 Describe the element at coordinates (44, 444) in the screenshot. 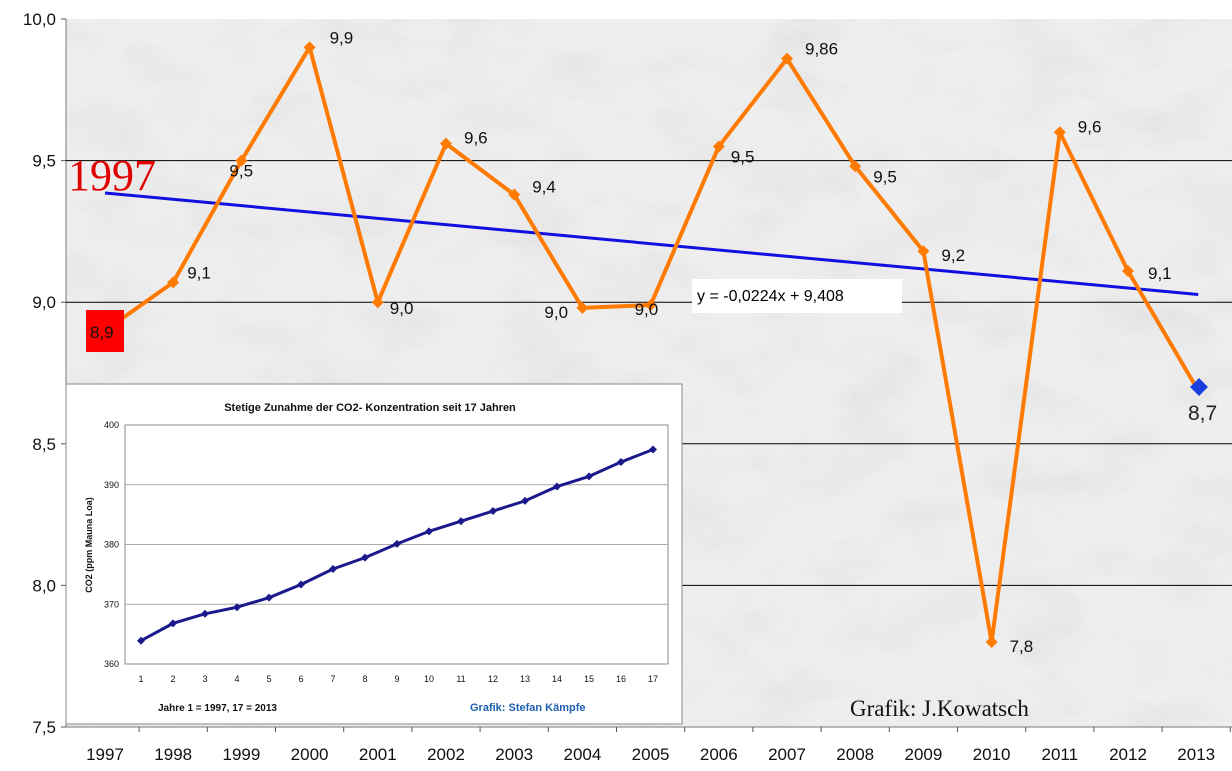

I see `y-tick-label: 8,5` at that location.